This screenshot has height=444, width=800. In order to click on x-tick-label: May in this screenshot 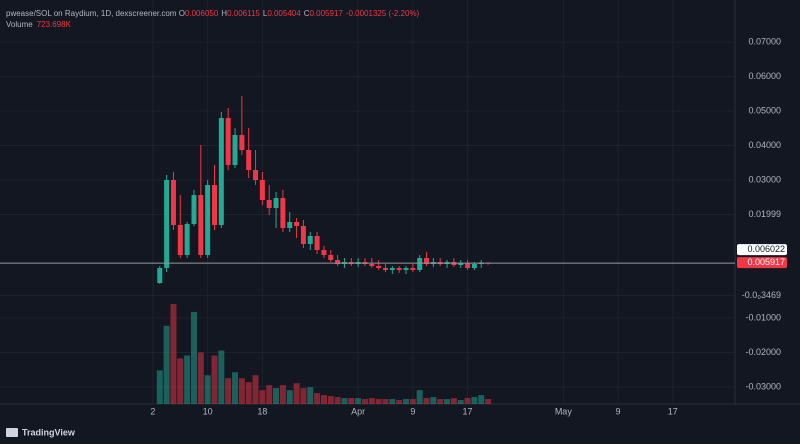, I will do `click(564, 411)`.